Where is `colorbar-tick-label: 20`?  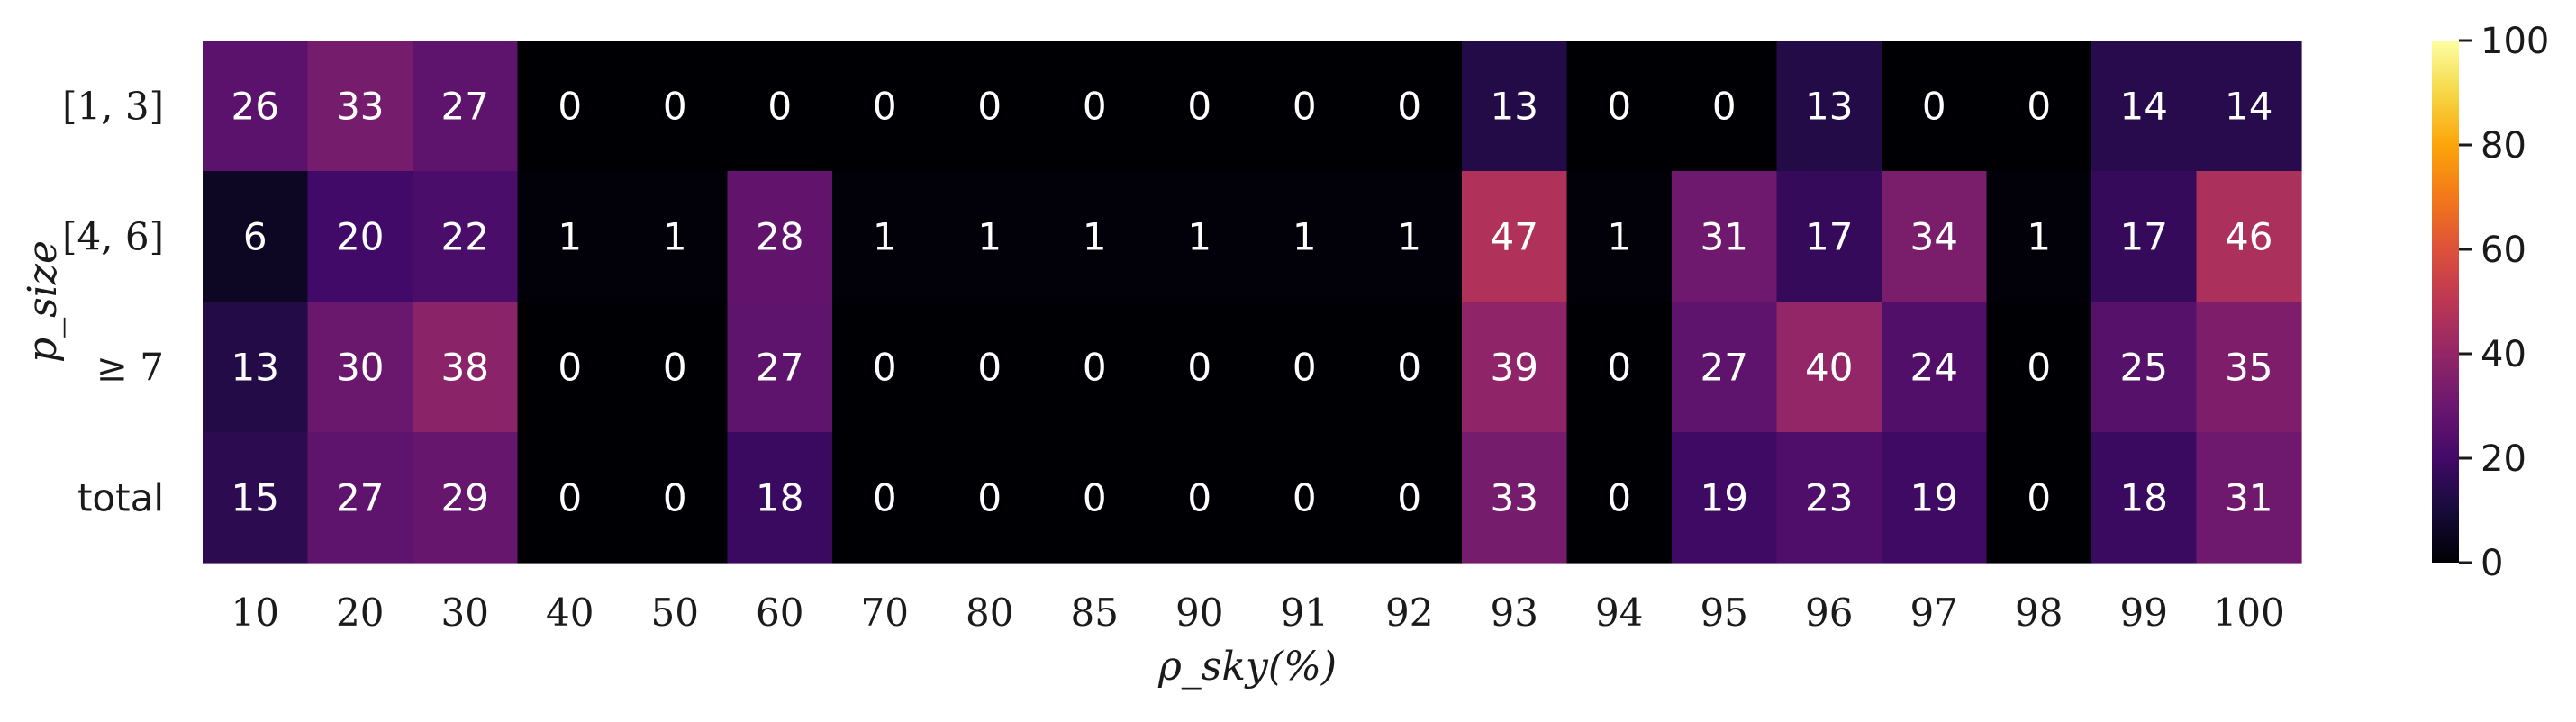
colorbar-tick-label: 20 is located at coordinates (2503, 459).